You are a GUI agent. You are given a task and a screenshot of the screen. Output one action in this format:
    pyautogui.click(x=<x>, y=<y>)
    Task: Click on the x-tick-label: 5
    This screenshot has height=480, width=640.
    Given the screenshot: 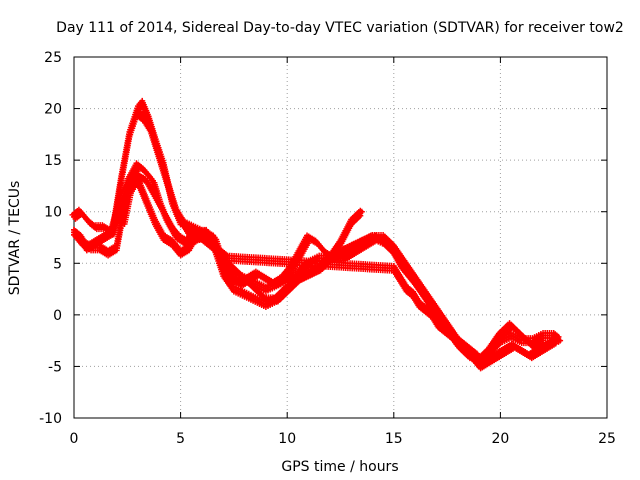 What is the action you would take?
    pyautogui.click(x=180, y=439)
    